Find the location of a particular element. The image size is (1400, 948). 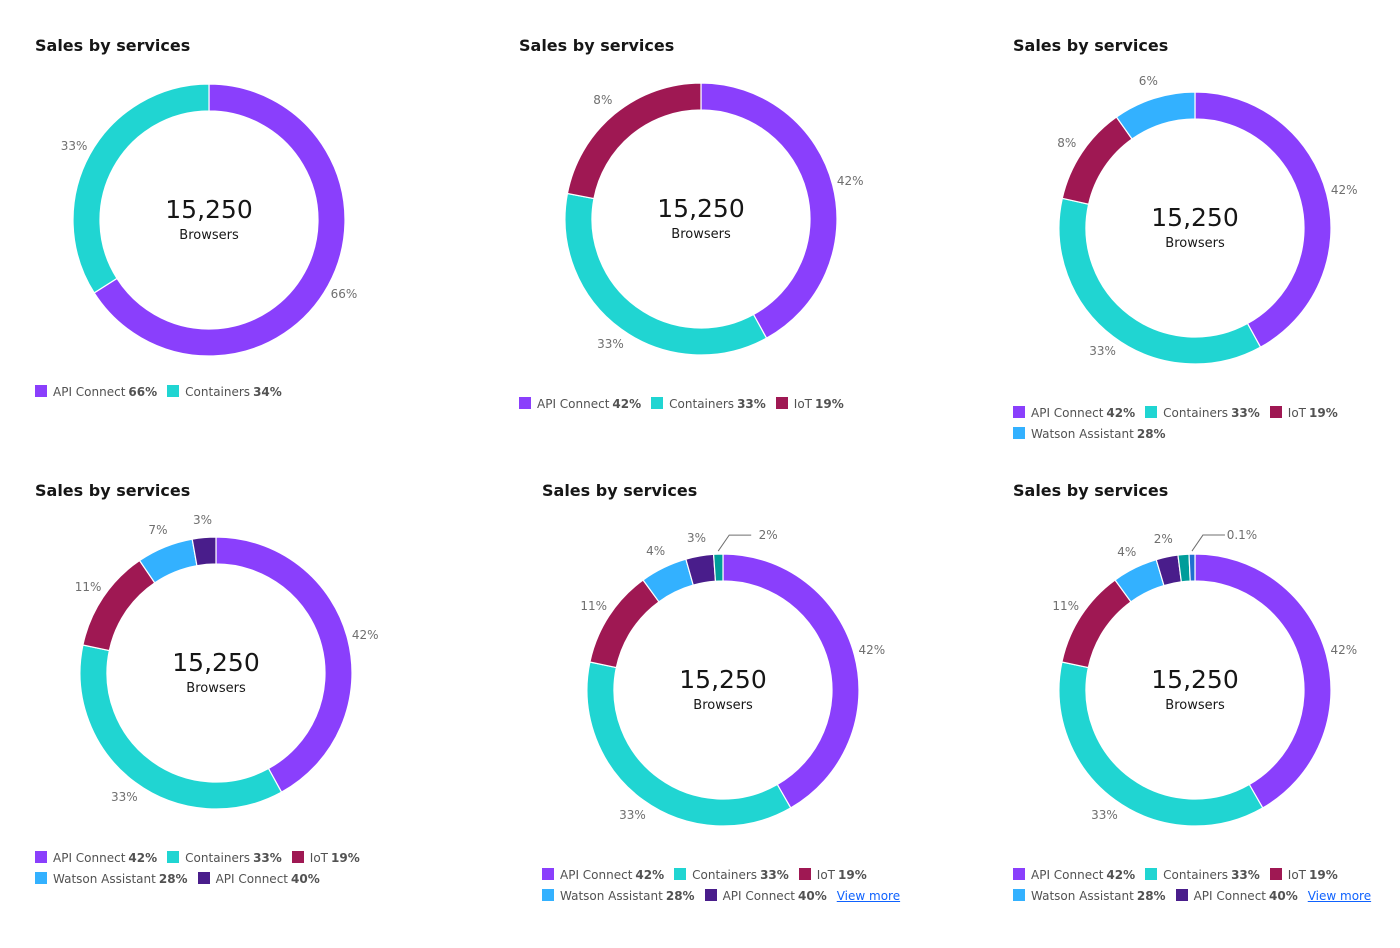

segment-label: 8% is located at coordinates (603, 100).